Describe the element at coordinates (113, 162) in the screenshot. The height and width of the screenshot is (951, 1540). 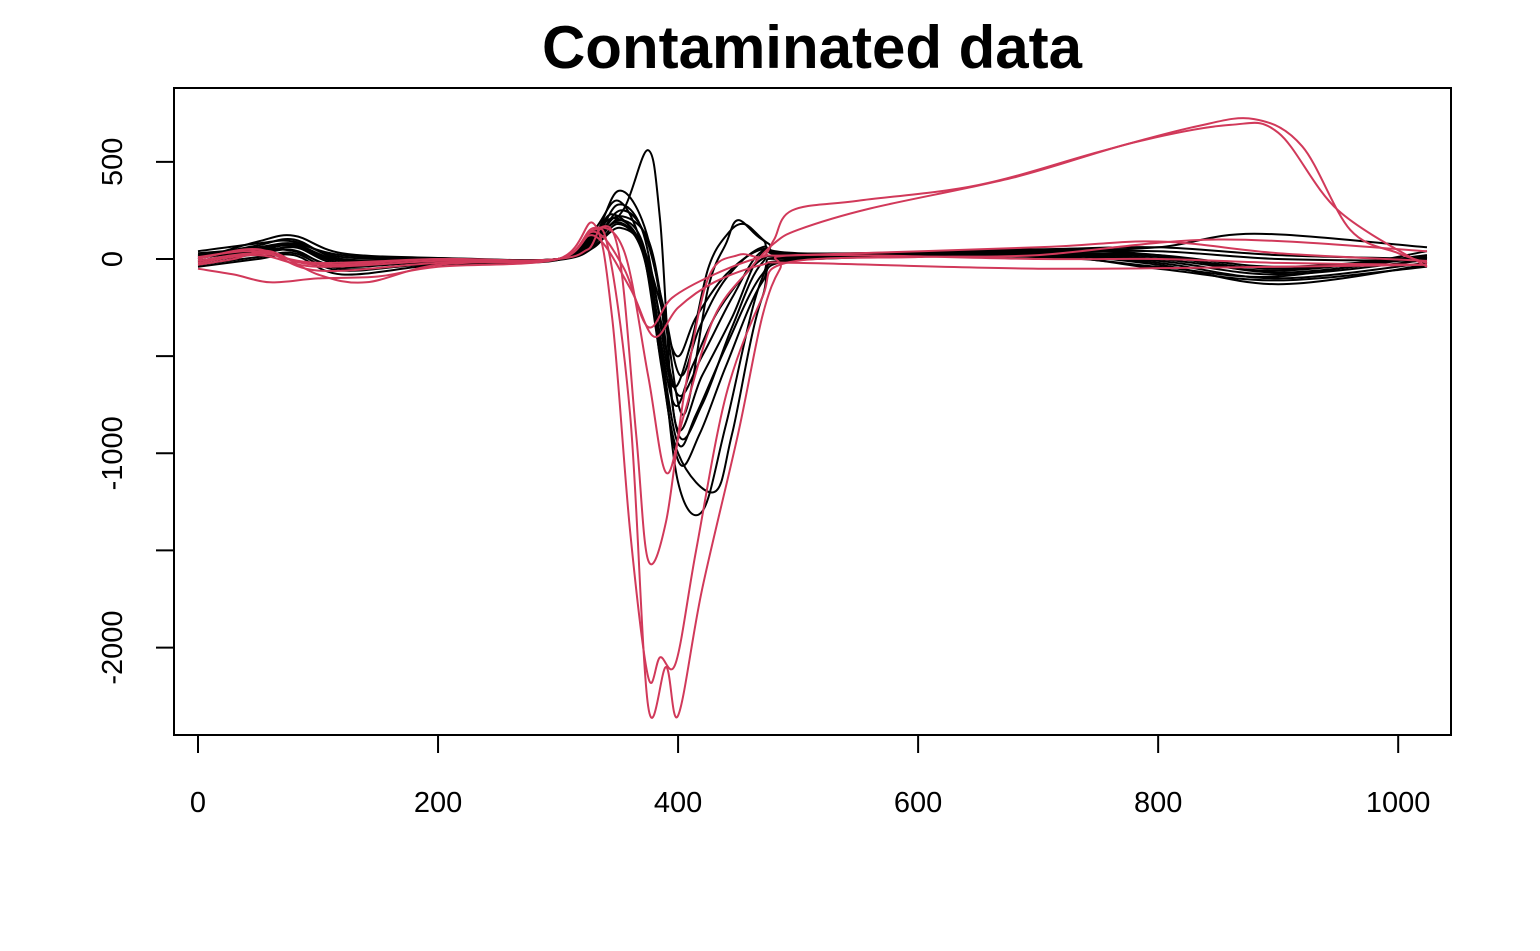
I see `y-tick-label: 500` at that location.